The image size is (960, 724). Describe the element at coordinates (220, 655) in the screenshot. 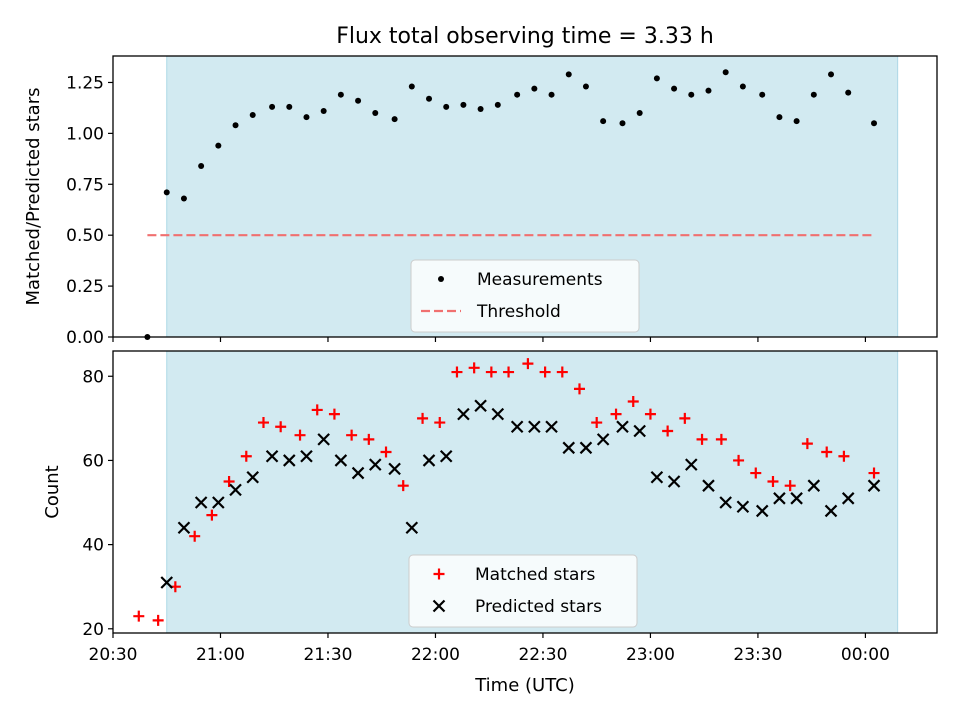

I see `x-tick-label: 21:00` at that location.